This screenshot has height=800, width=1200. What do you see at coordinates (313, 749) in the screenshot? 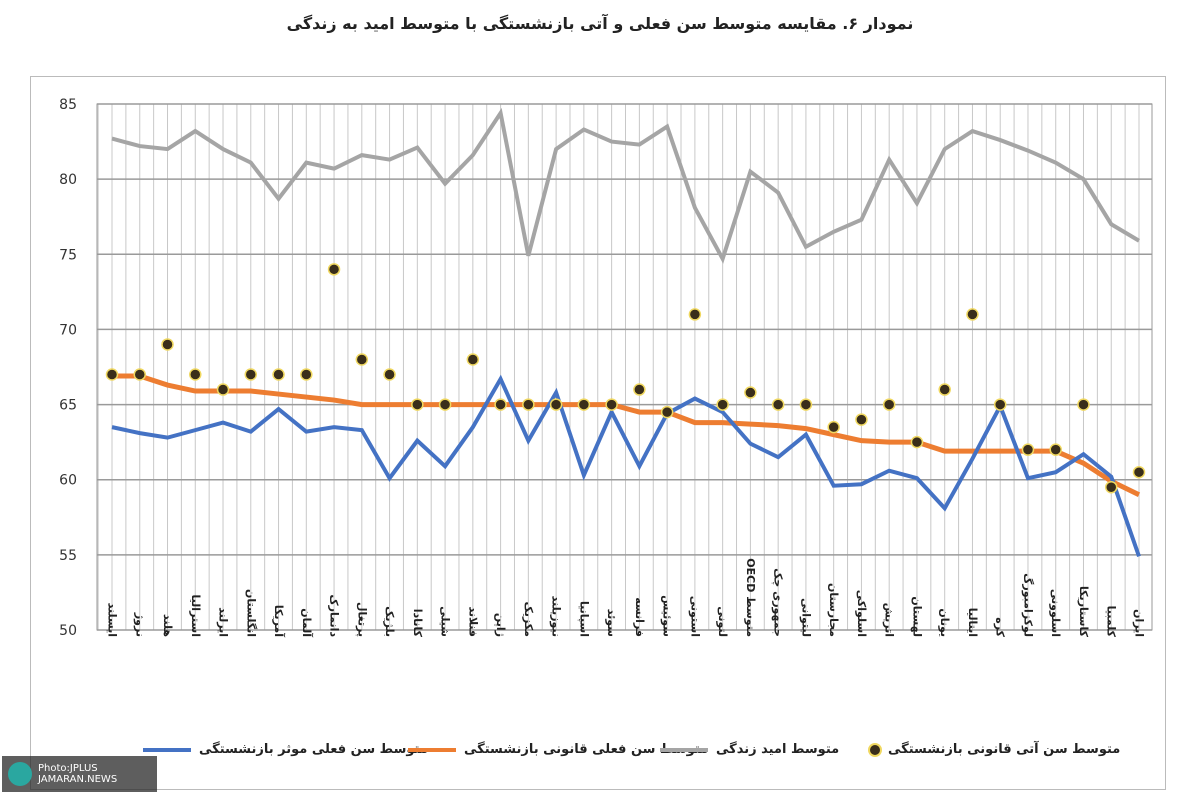
I see `legend-label: متوسط سن فعلی موثر بازنشستگی` at bounding box center [313, 749].